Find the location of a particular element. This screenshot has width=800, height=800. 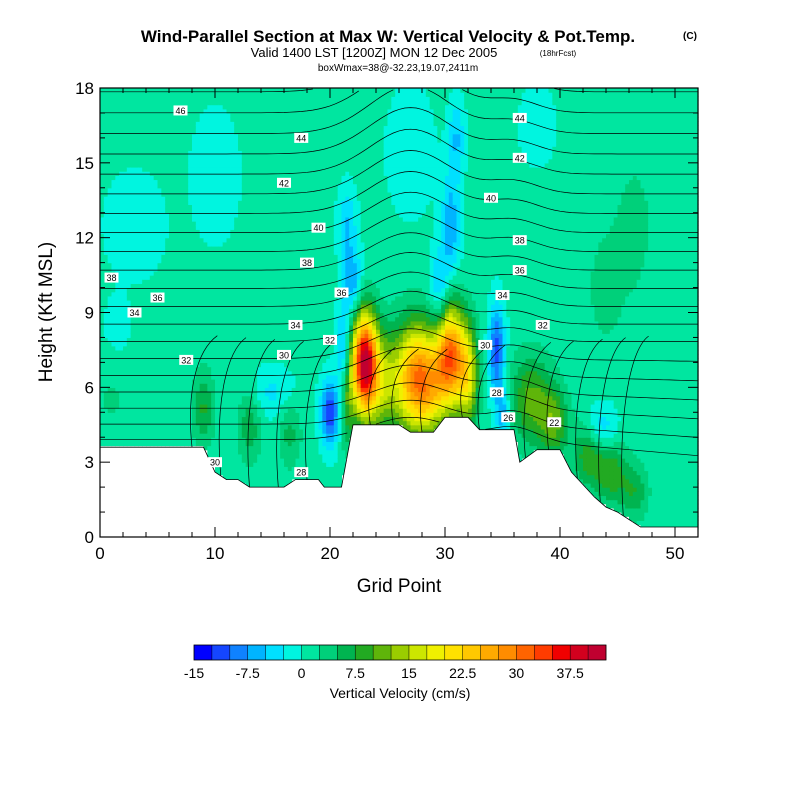

contour-label-text: 42 is located at coordinates (284, 183).